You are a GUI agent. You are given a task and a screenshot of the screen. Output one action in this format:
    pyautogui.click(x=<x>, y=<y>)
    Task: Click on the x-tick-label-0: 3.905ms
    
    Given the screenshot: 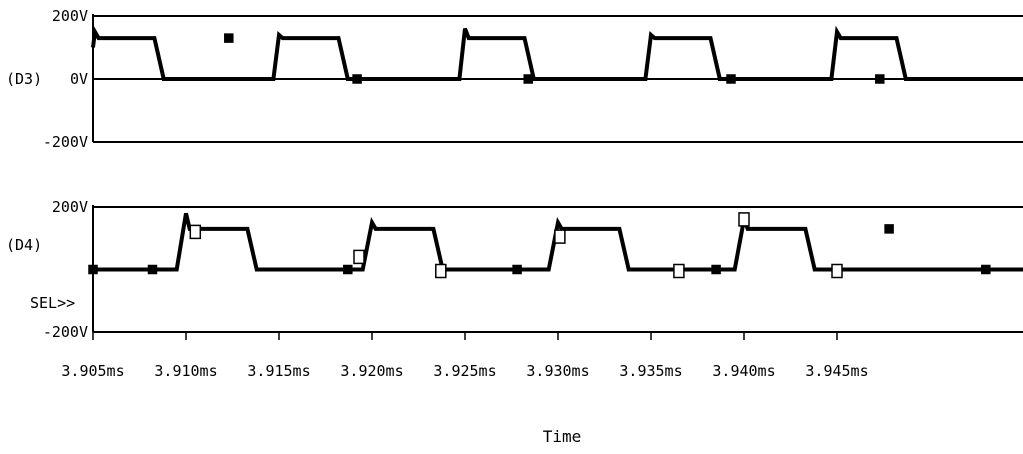 What is the action you would take?
    pyautogui.click(x=92, y=371)
    